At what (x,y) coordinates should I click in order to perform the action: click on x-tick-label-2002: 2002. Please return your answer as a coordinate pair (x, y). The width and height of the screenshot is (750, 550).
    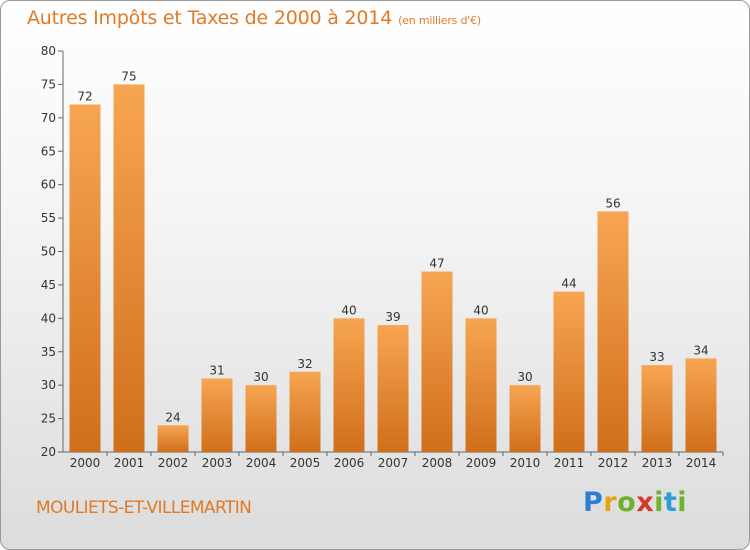
    Looking at the image, I should click on (173, 463).